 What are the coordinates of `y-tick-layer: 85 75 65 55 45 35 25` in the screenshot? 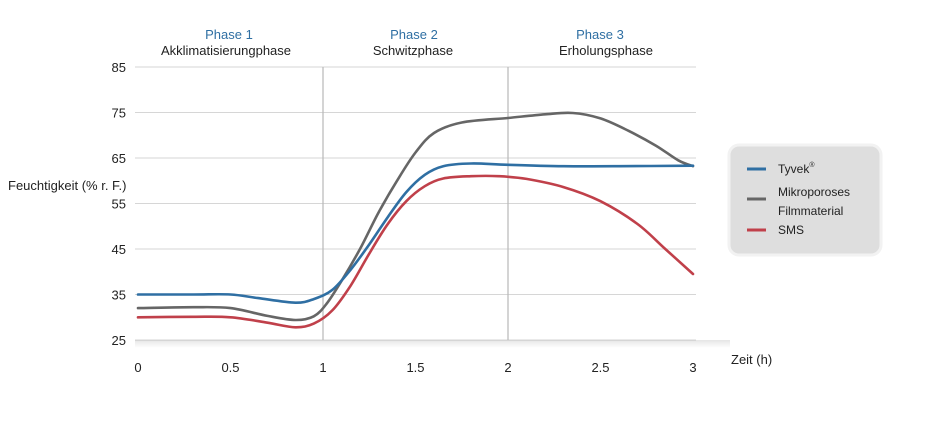 It's located at (119, 204).